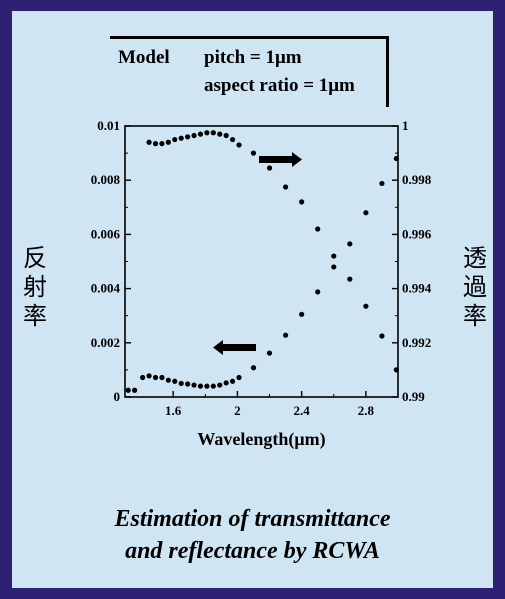 This screenshot has width=505, height=599. What do you see at coordinates (108, 125) in the screenshot?
I see `left-tick-label: 0.01` at bounding box center [108, 125].